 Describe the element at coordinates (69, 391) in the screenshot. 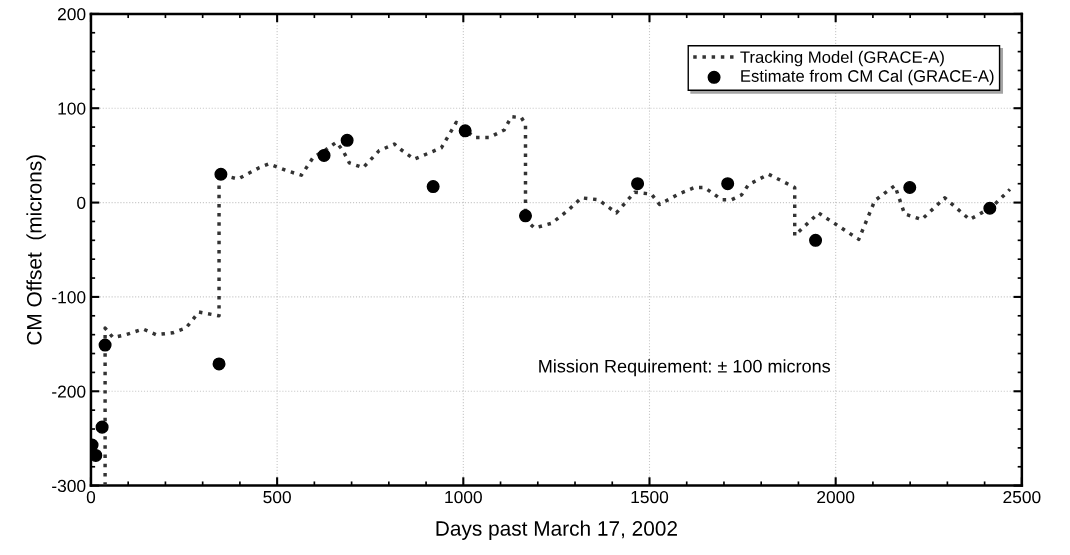

I see `y-tick-label: -200` at that location.